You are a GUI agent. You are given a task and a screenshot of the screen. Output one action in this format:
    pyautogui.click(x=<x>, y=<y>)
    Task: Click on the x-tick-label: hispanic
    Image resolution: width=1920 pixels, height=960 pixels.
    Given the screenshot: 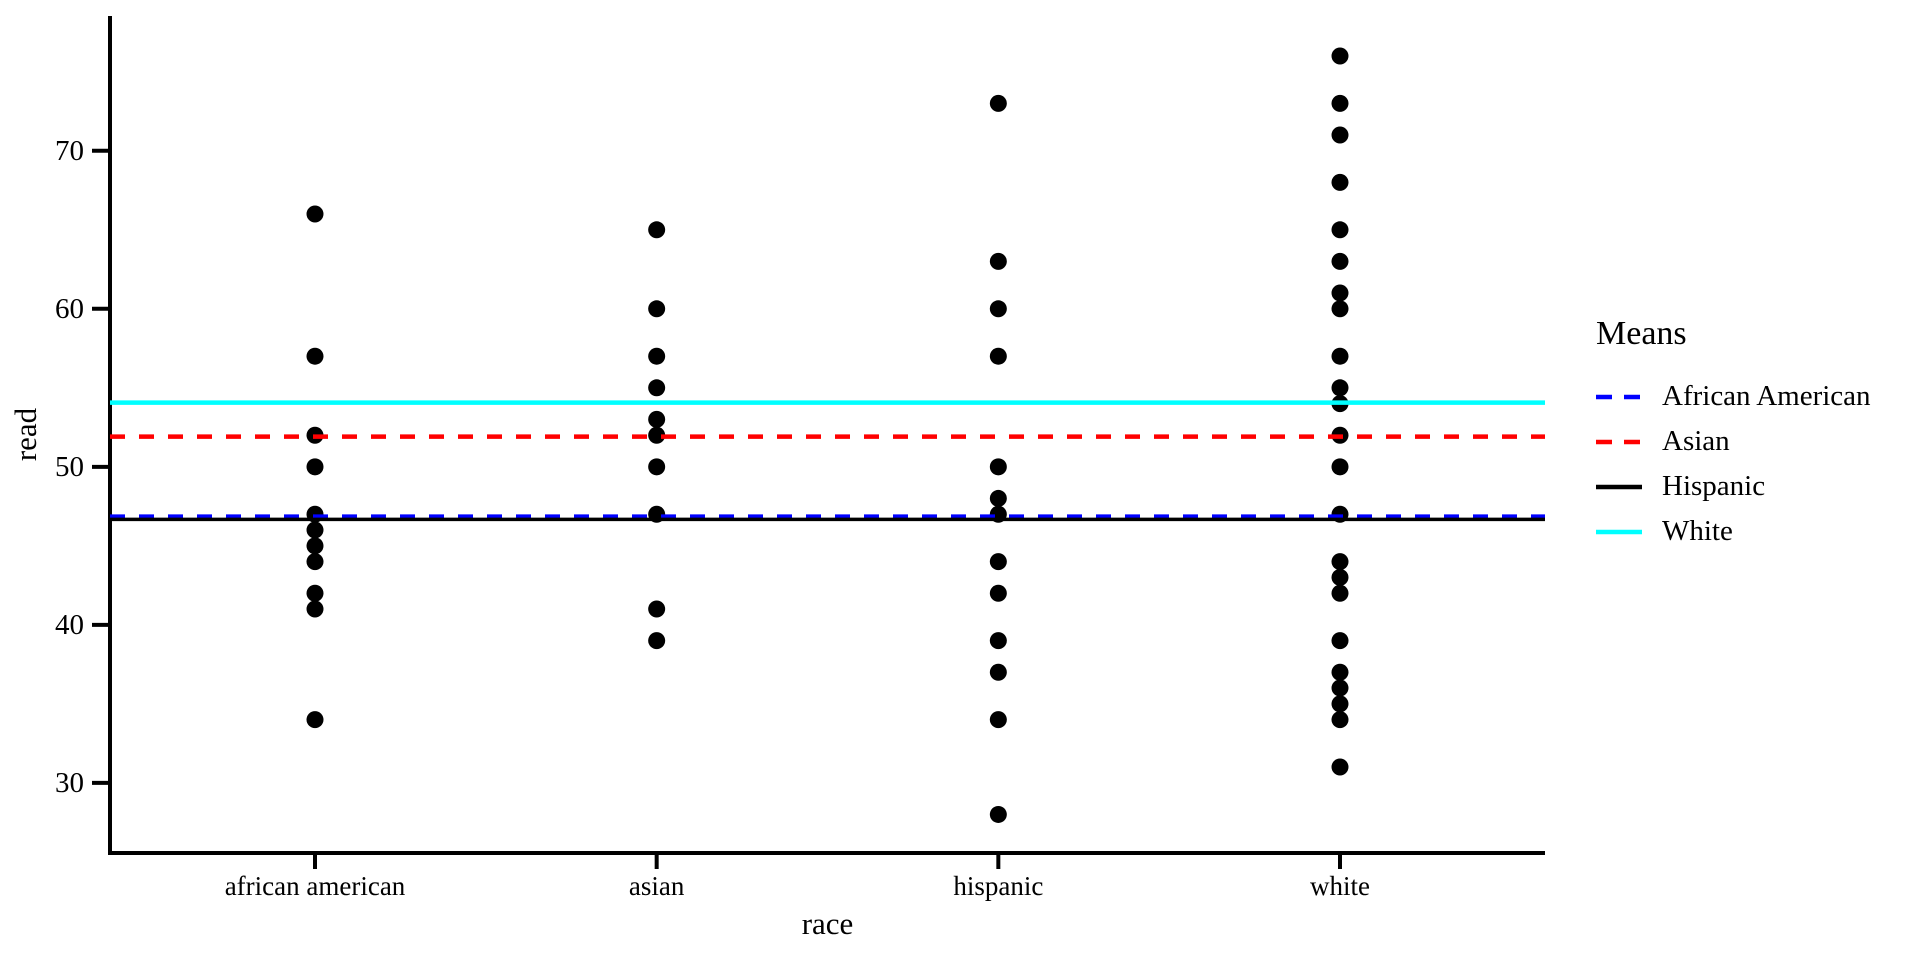 What is the action you would take?
    pyautogui.click(x=998, y=886)
    